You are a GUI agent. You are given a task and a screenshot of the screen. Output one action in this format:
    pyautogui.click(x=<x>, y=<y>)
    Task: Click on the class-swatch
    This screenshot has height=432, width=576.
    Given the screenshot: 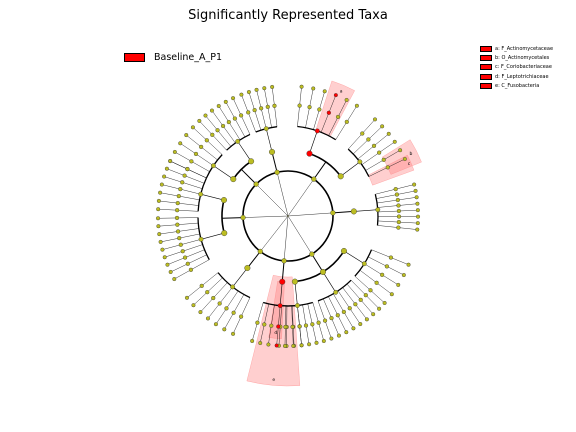 What is the action you would take?
    pyautogui.click(x=134, y=57)
    